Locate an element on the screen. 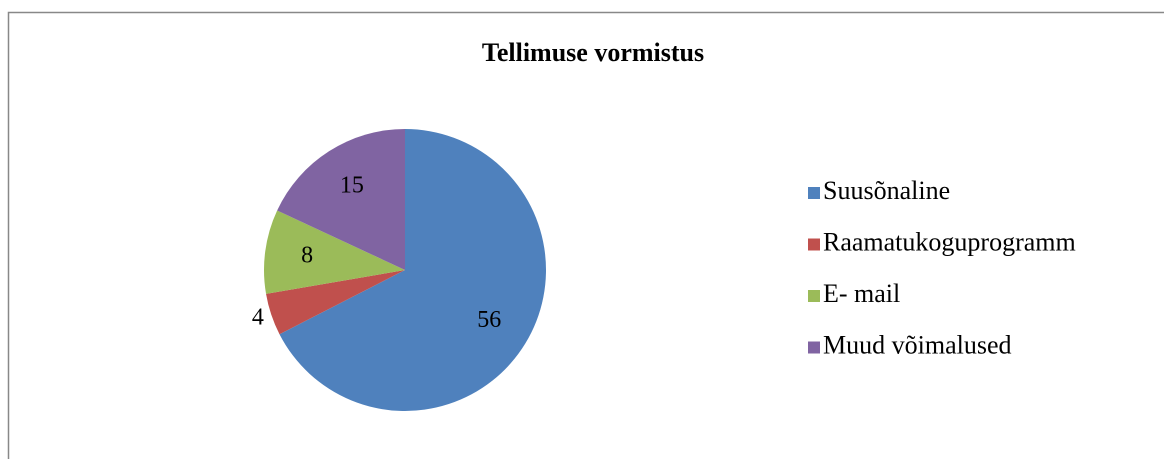  data-label: 8 is located at coordinates (307, 255).